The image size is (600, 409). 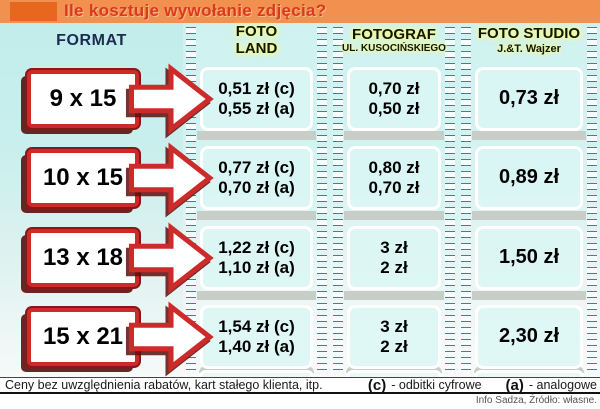 I want to click on film-frame-price: 0,73 zł, so click(x=529, y=98).